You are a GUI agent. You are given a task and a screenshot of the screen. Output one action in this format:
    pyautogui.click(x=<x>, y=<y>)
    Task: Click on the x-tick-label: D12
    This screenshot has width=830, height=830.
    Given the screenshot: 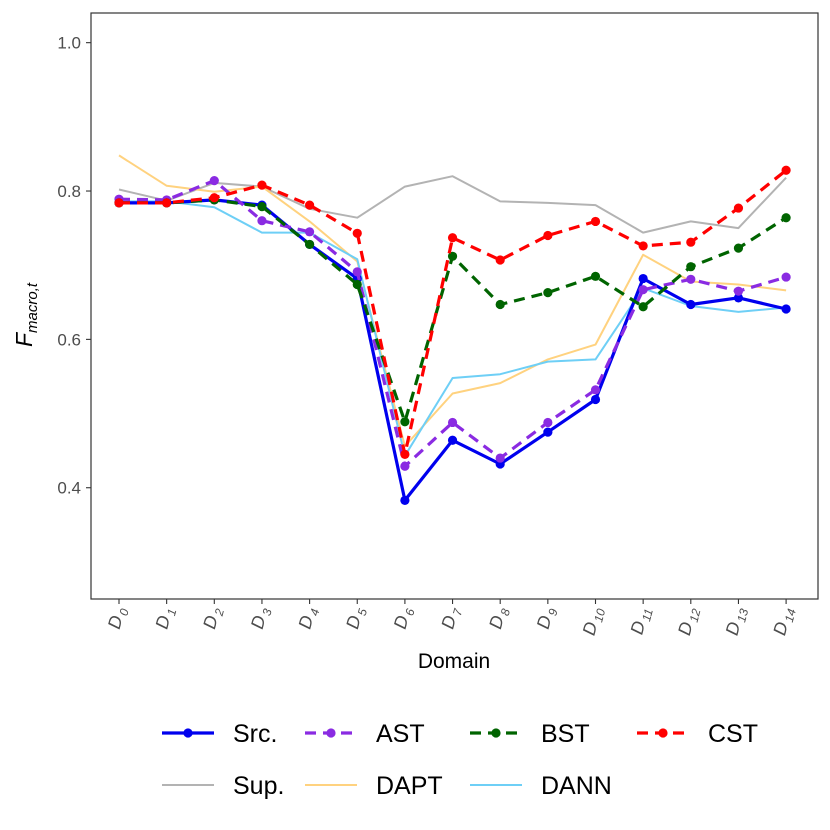 What is the action you would take?
    pyautogui.click(x=689, y=622)
    